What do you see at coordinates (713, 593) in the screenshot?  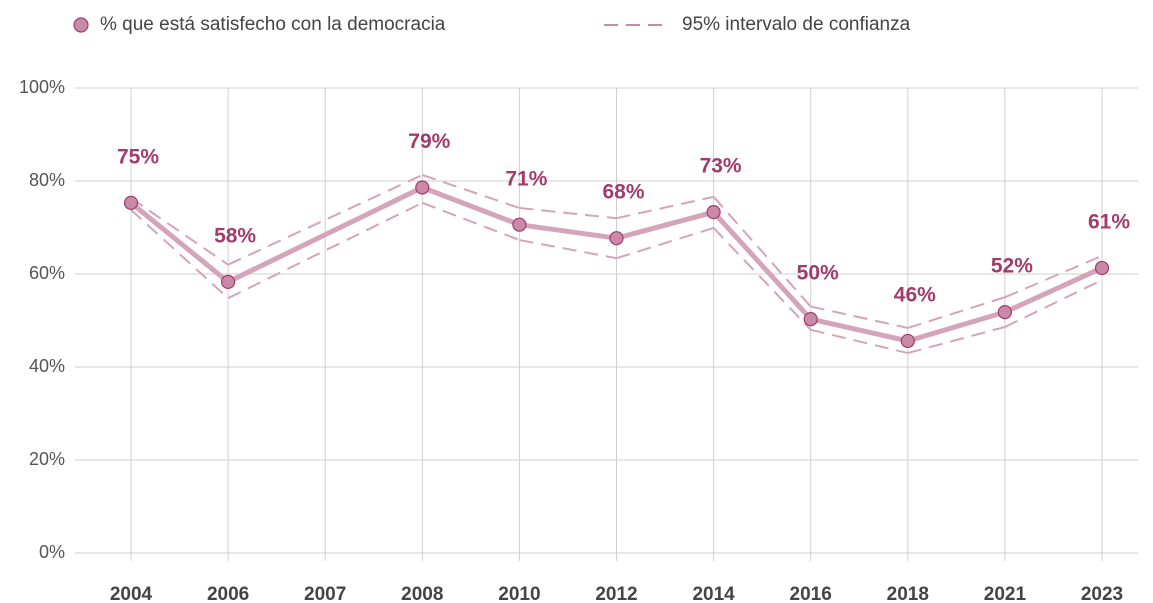 I see `x-tick-label: 2014` at bounding box center [713, 593].